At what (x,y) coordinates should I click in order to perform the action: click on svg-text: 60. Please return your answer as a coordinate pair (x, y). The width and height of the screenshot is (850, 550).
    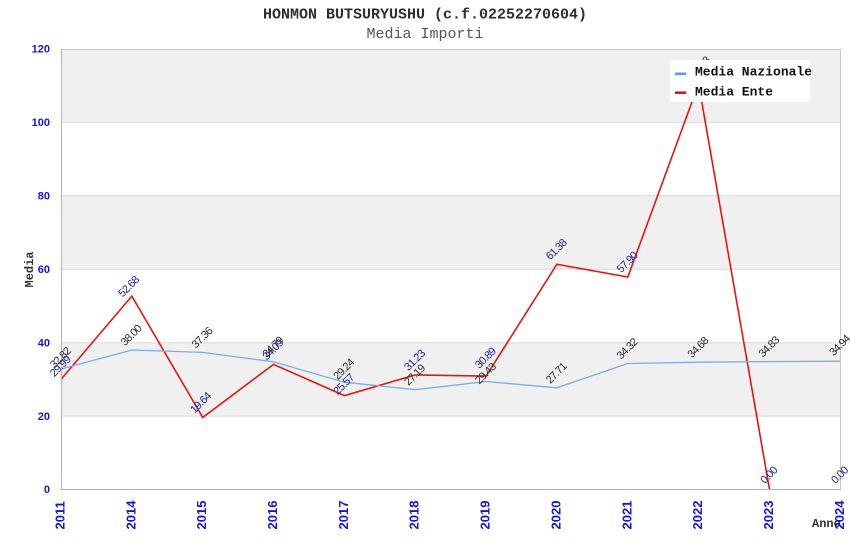
    Looking at the image, I should click on (44, 270).